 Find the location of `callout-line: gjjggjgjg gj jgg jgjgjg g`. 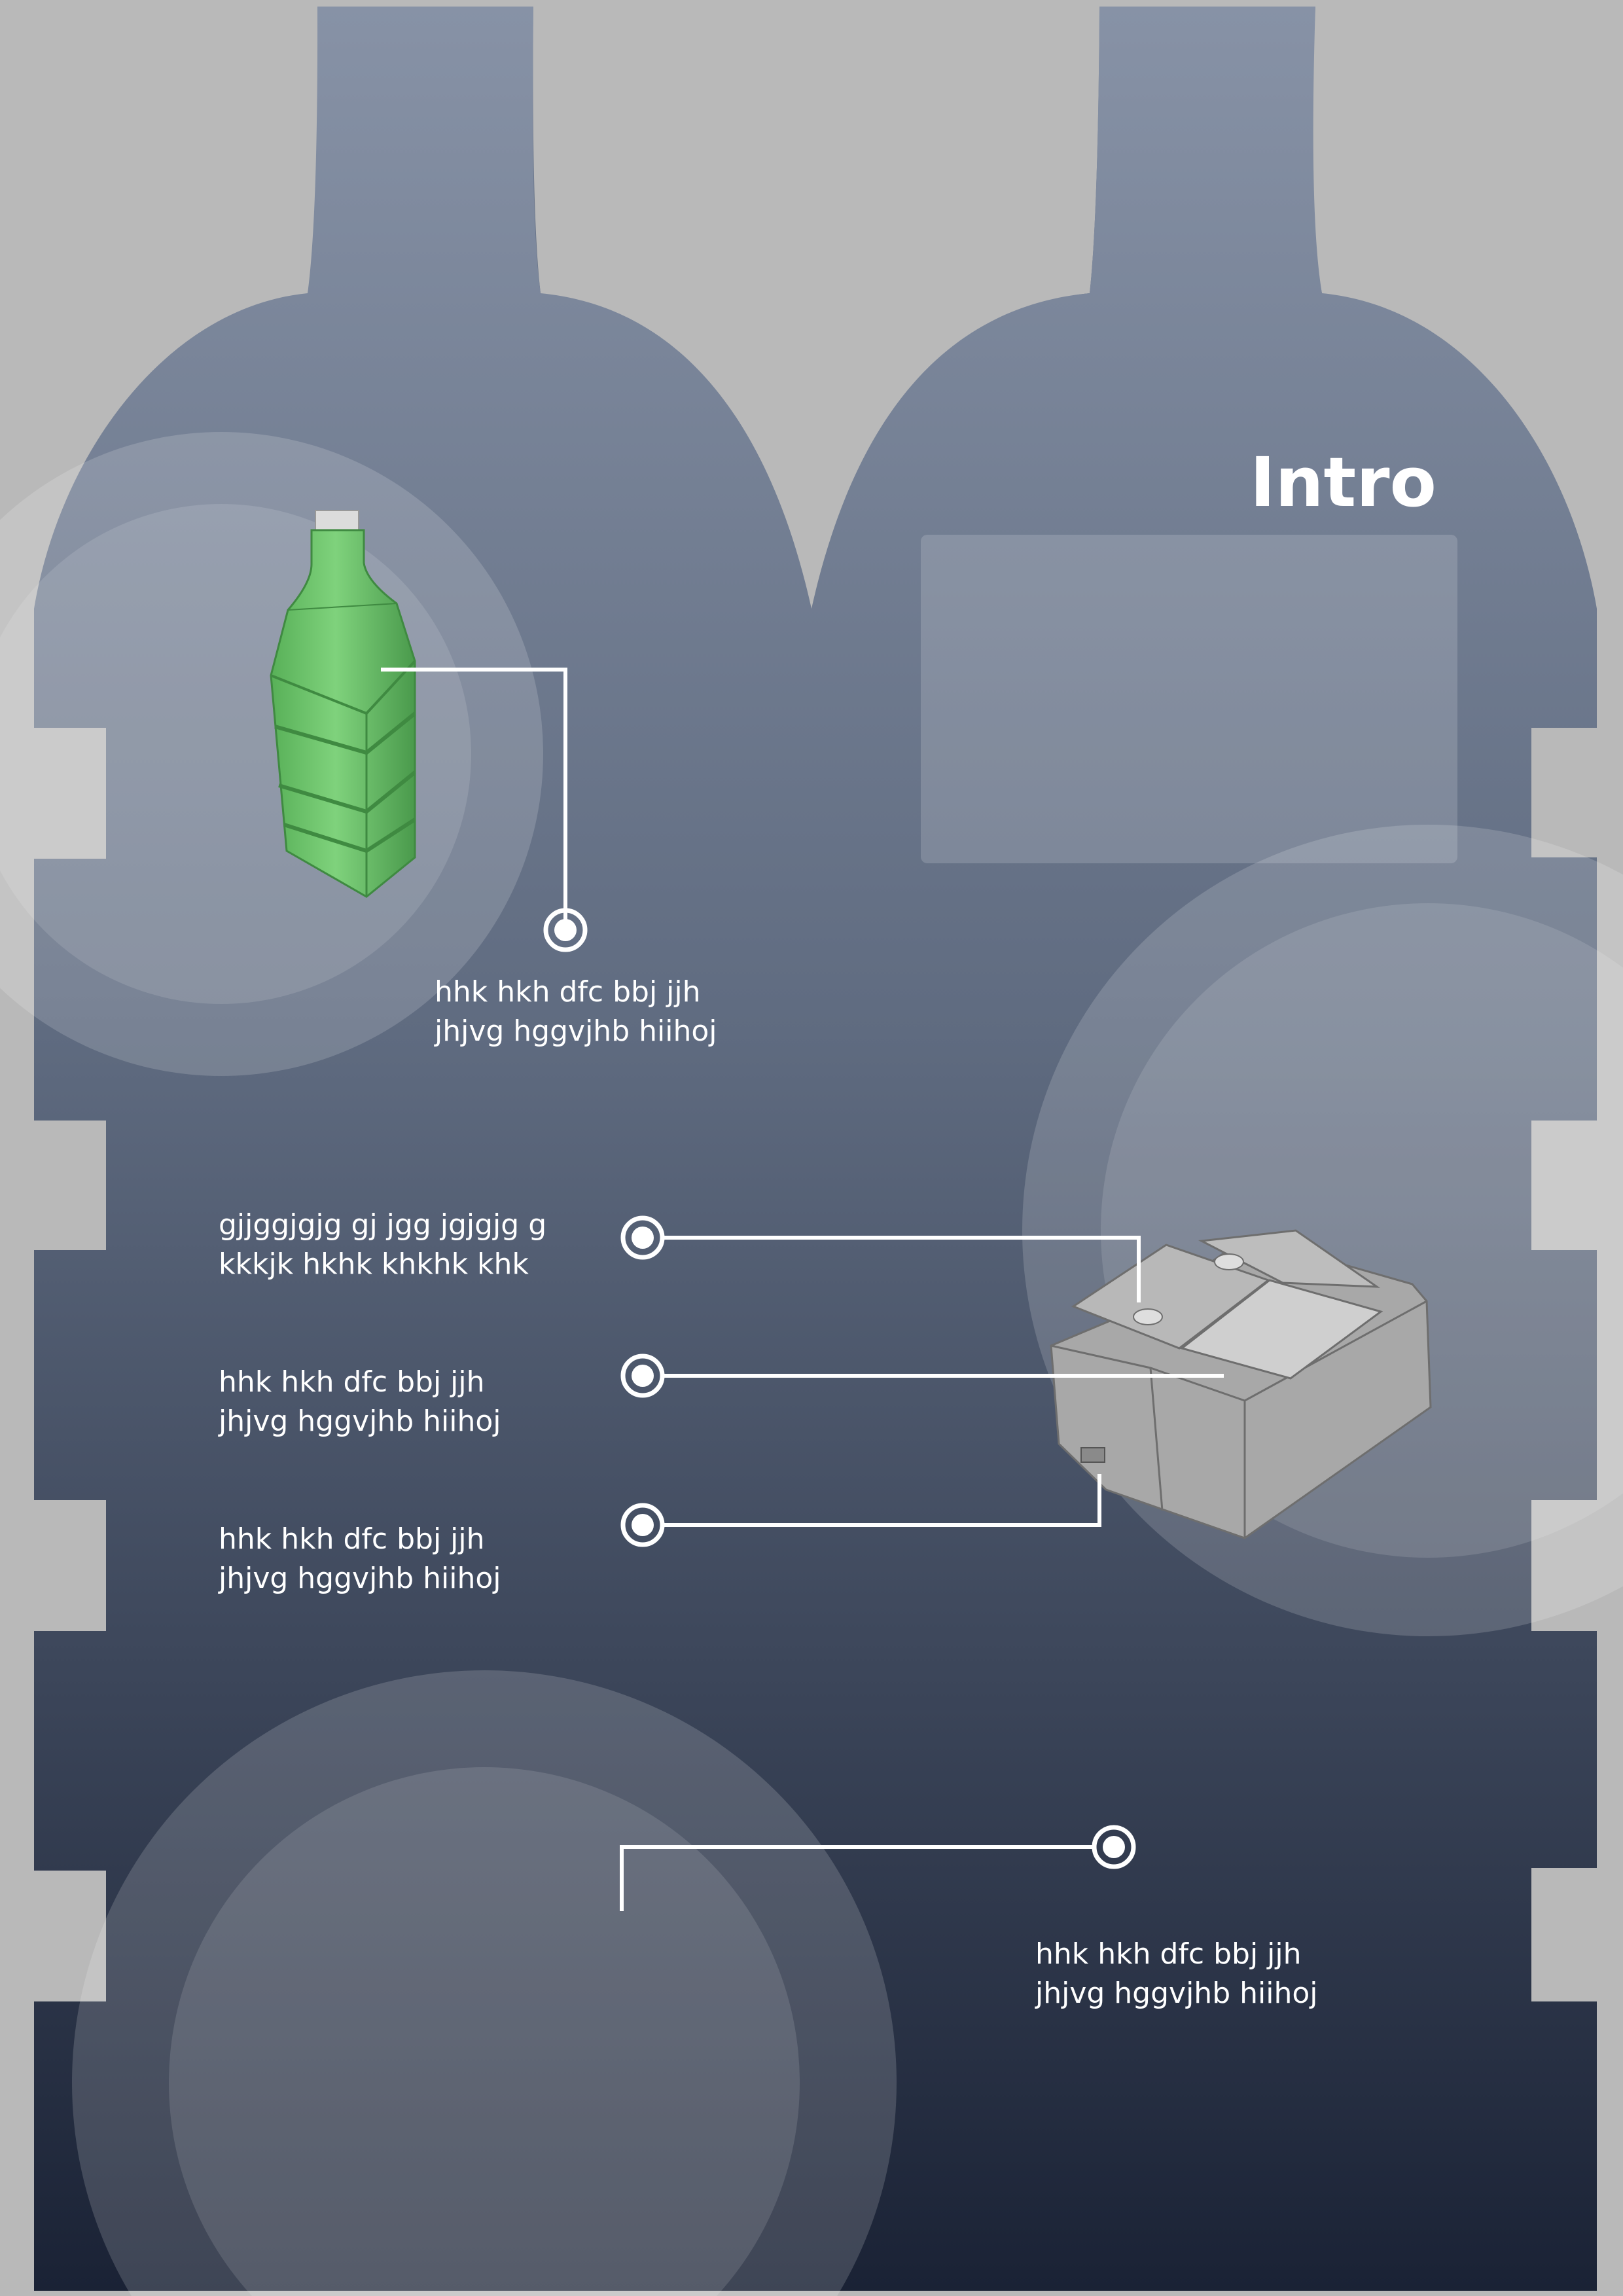

callout-line: gjjggjgjg gj jgg jgjgjg g is located at coordinates (383, 1225).